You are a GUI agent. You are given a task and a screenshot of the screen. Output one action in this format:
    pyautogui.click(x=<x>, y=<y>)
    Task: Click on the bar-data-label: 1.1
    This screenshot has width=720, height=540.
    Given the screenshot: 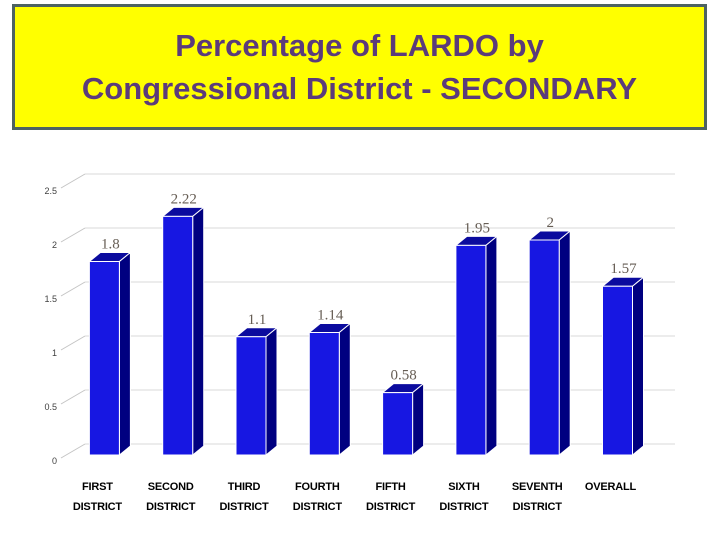 What is the action you would take?
    pyautogui.click(x=257, y=320)
    